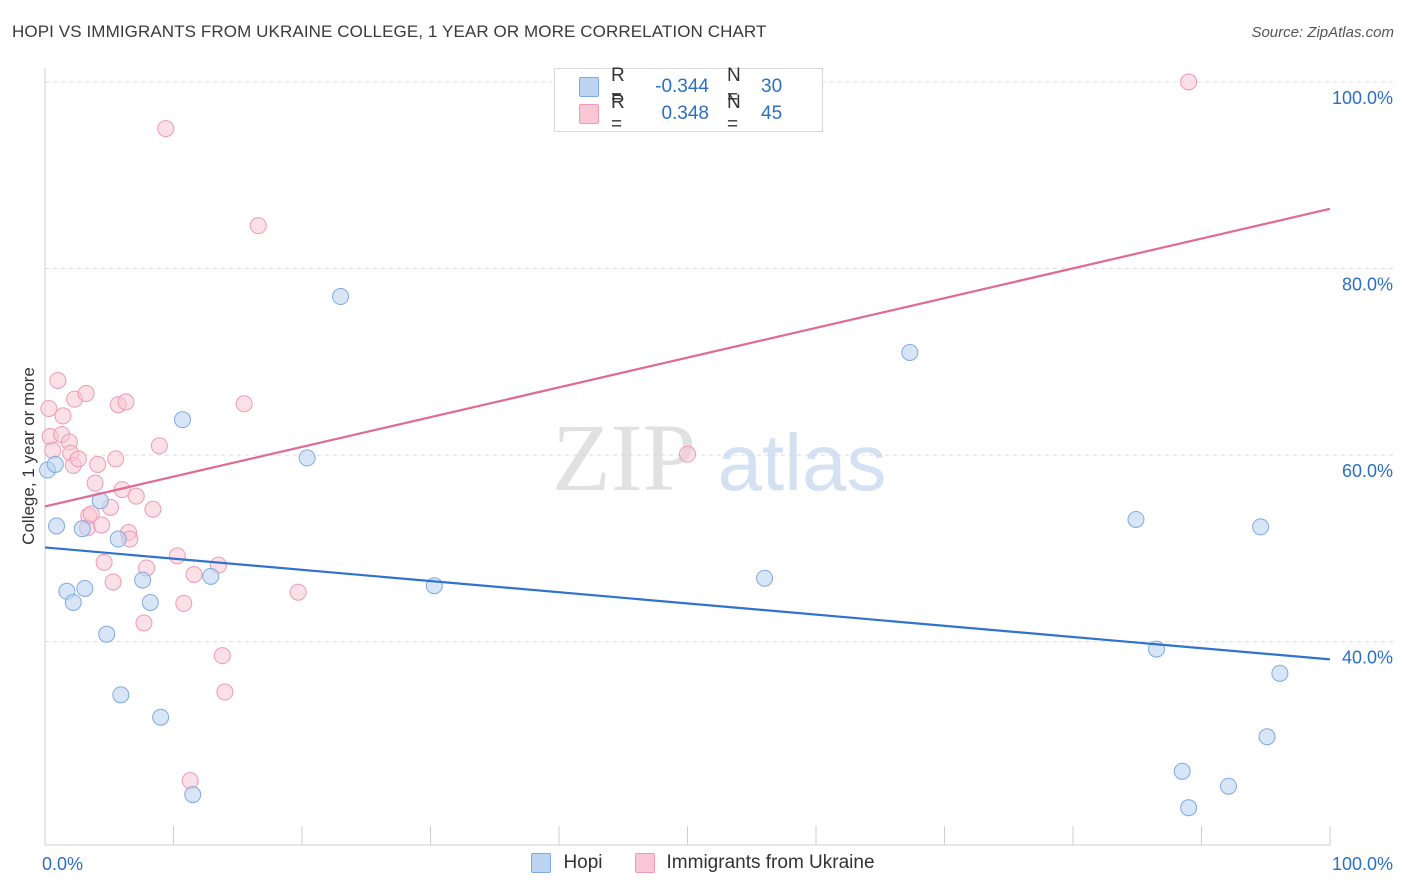 Image resolution: width=1406 pixels, height=892 pixels. What do you see at coordinates (583, 862) in the screenshot?
I see `legend-label-hopi: Hopi` at bounding box center [583, 862].